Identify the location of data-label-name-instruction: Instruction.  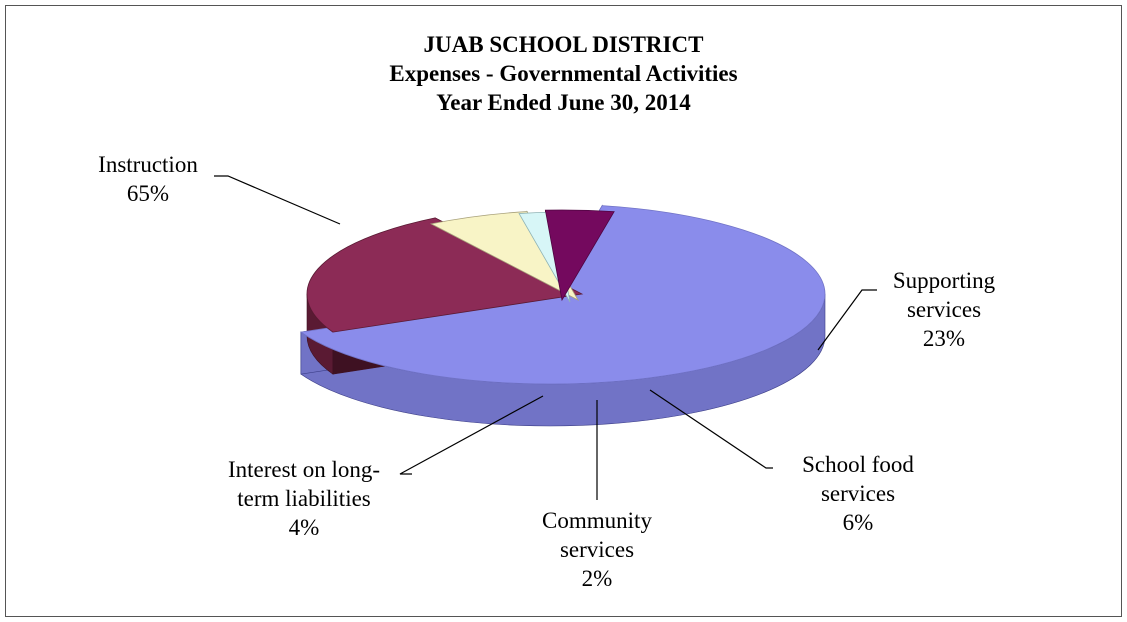
(148, 164).